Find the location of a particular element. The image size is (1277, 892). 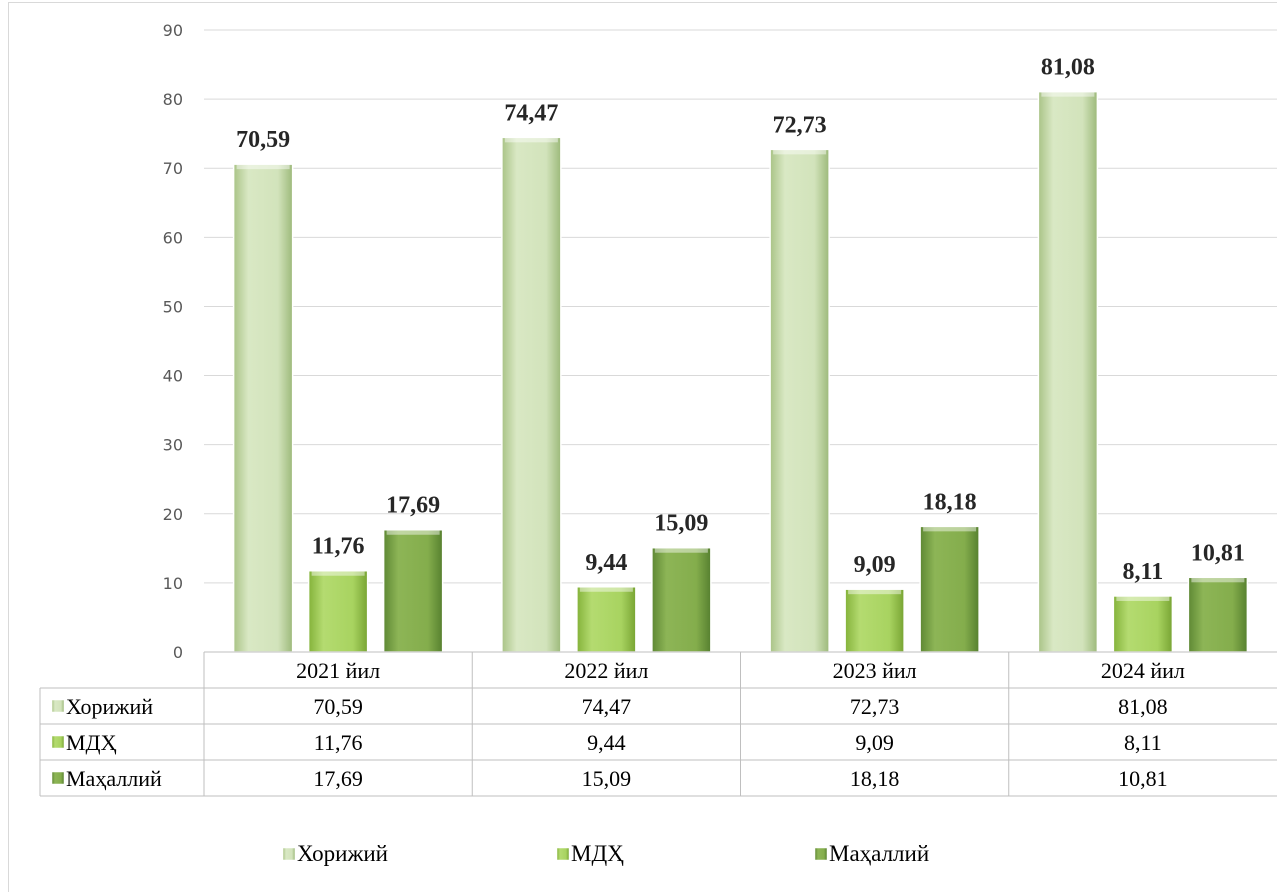

table-cell: 15,09 is located at coordinates (607, 778).